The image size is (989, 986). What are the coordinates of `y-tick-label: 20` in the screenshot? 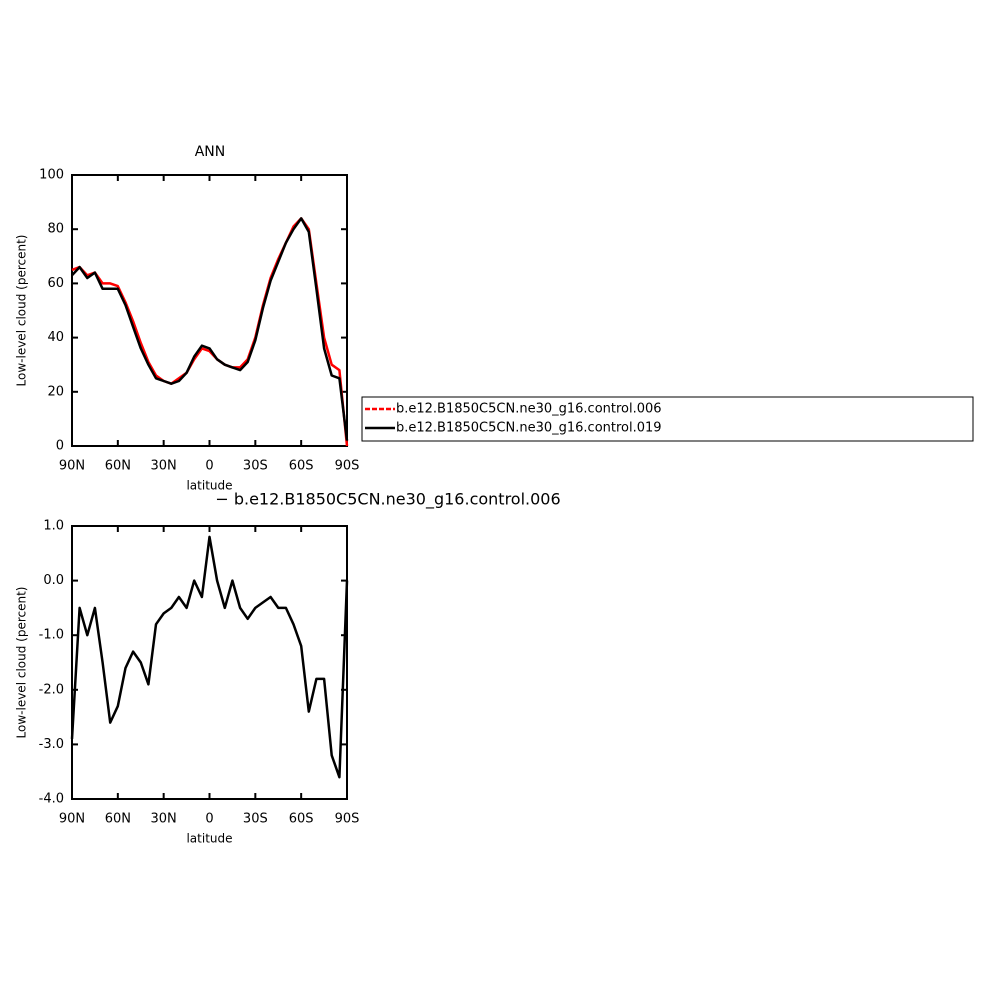 It's located at (55, 391).